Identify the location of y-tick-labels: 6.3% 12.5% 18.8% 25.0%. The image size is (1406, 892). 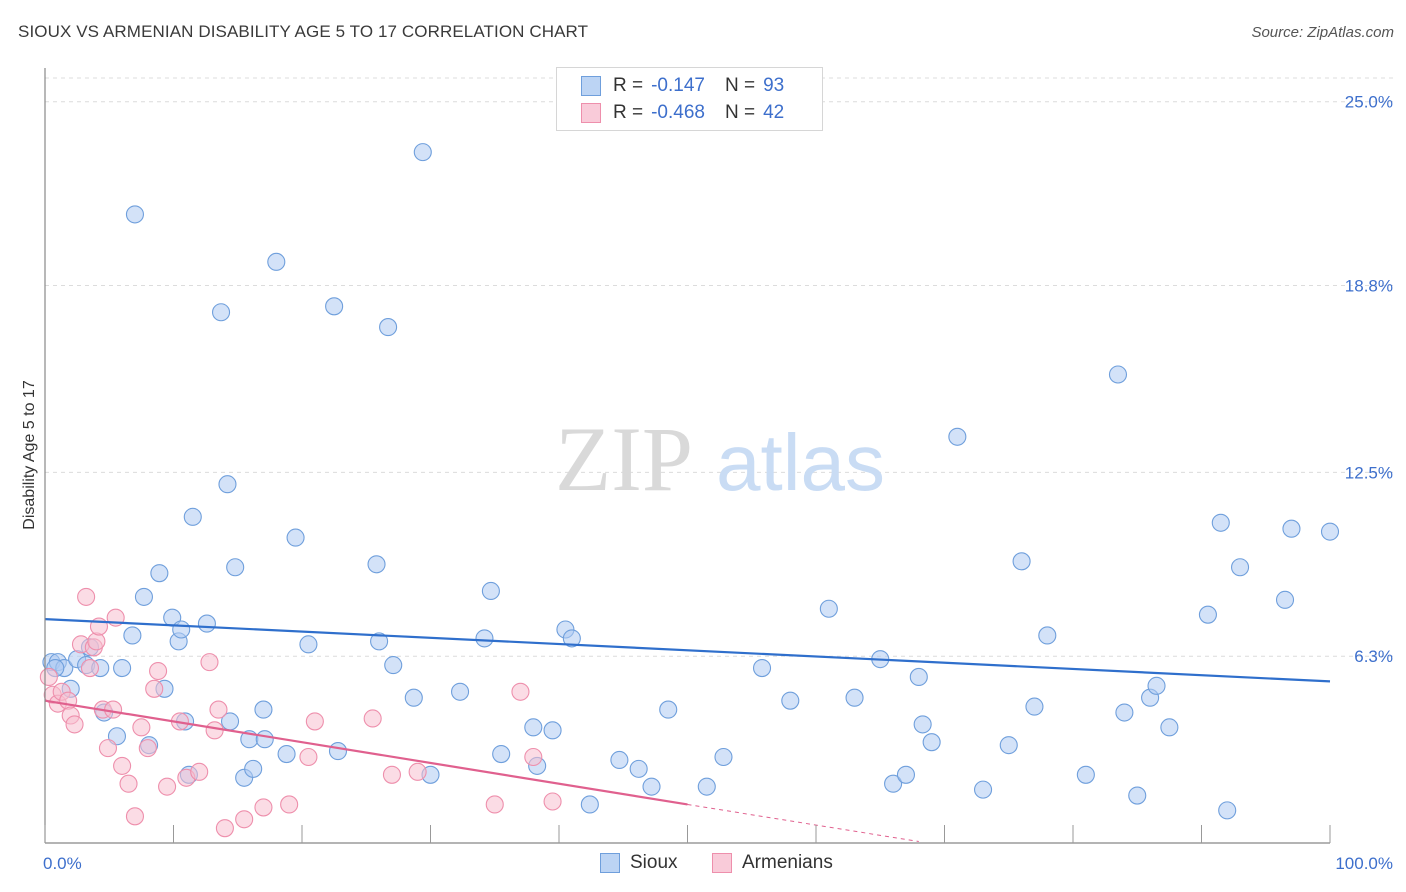
(1369, 379).